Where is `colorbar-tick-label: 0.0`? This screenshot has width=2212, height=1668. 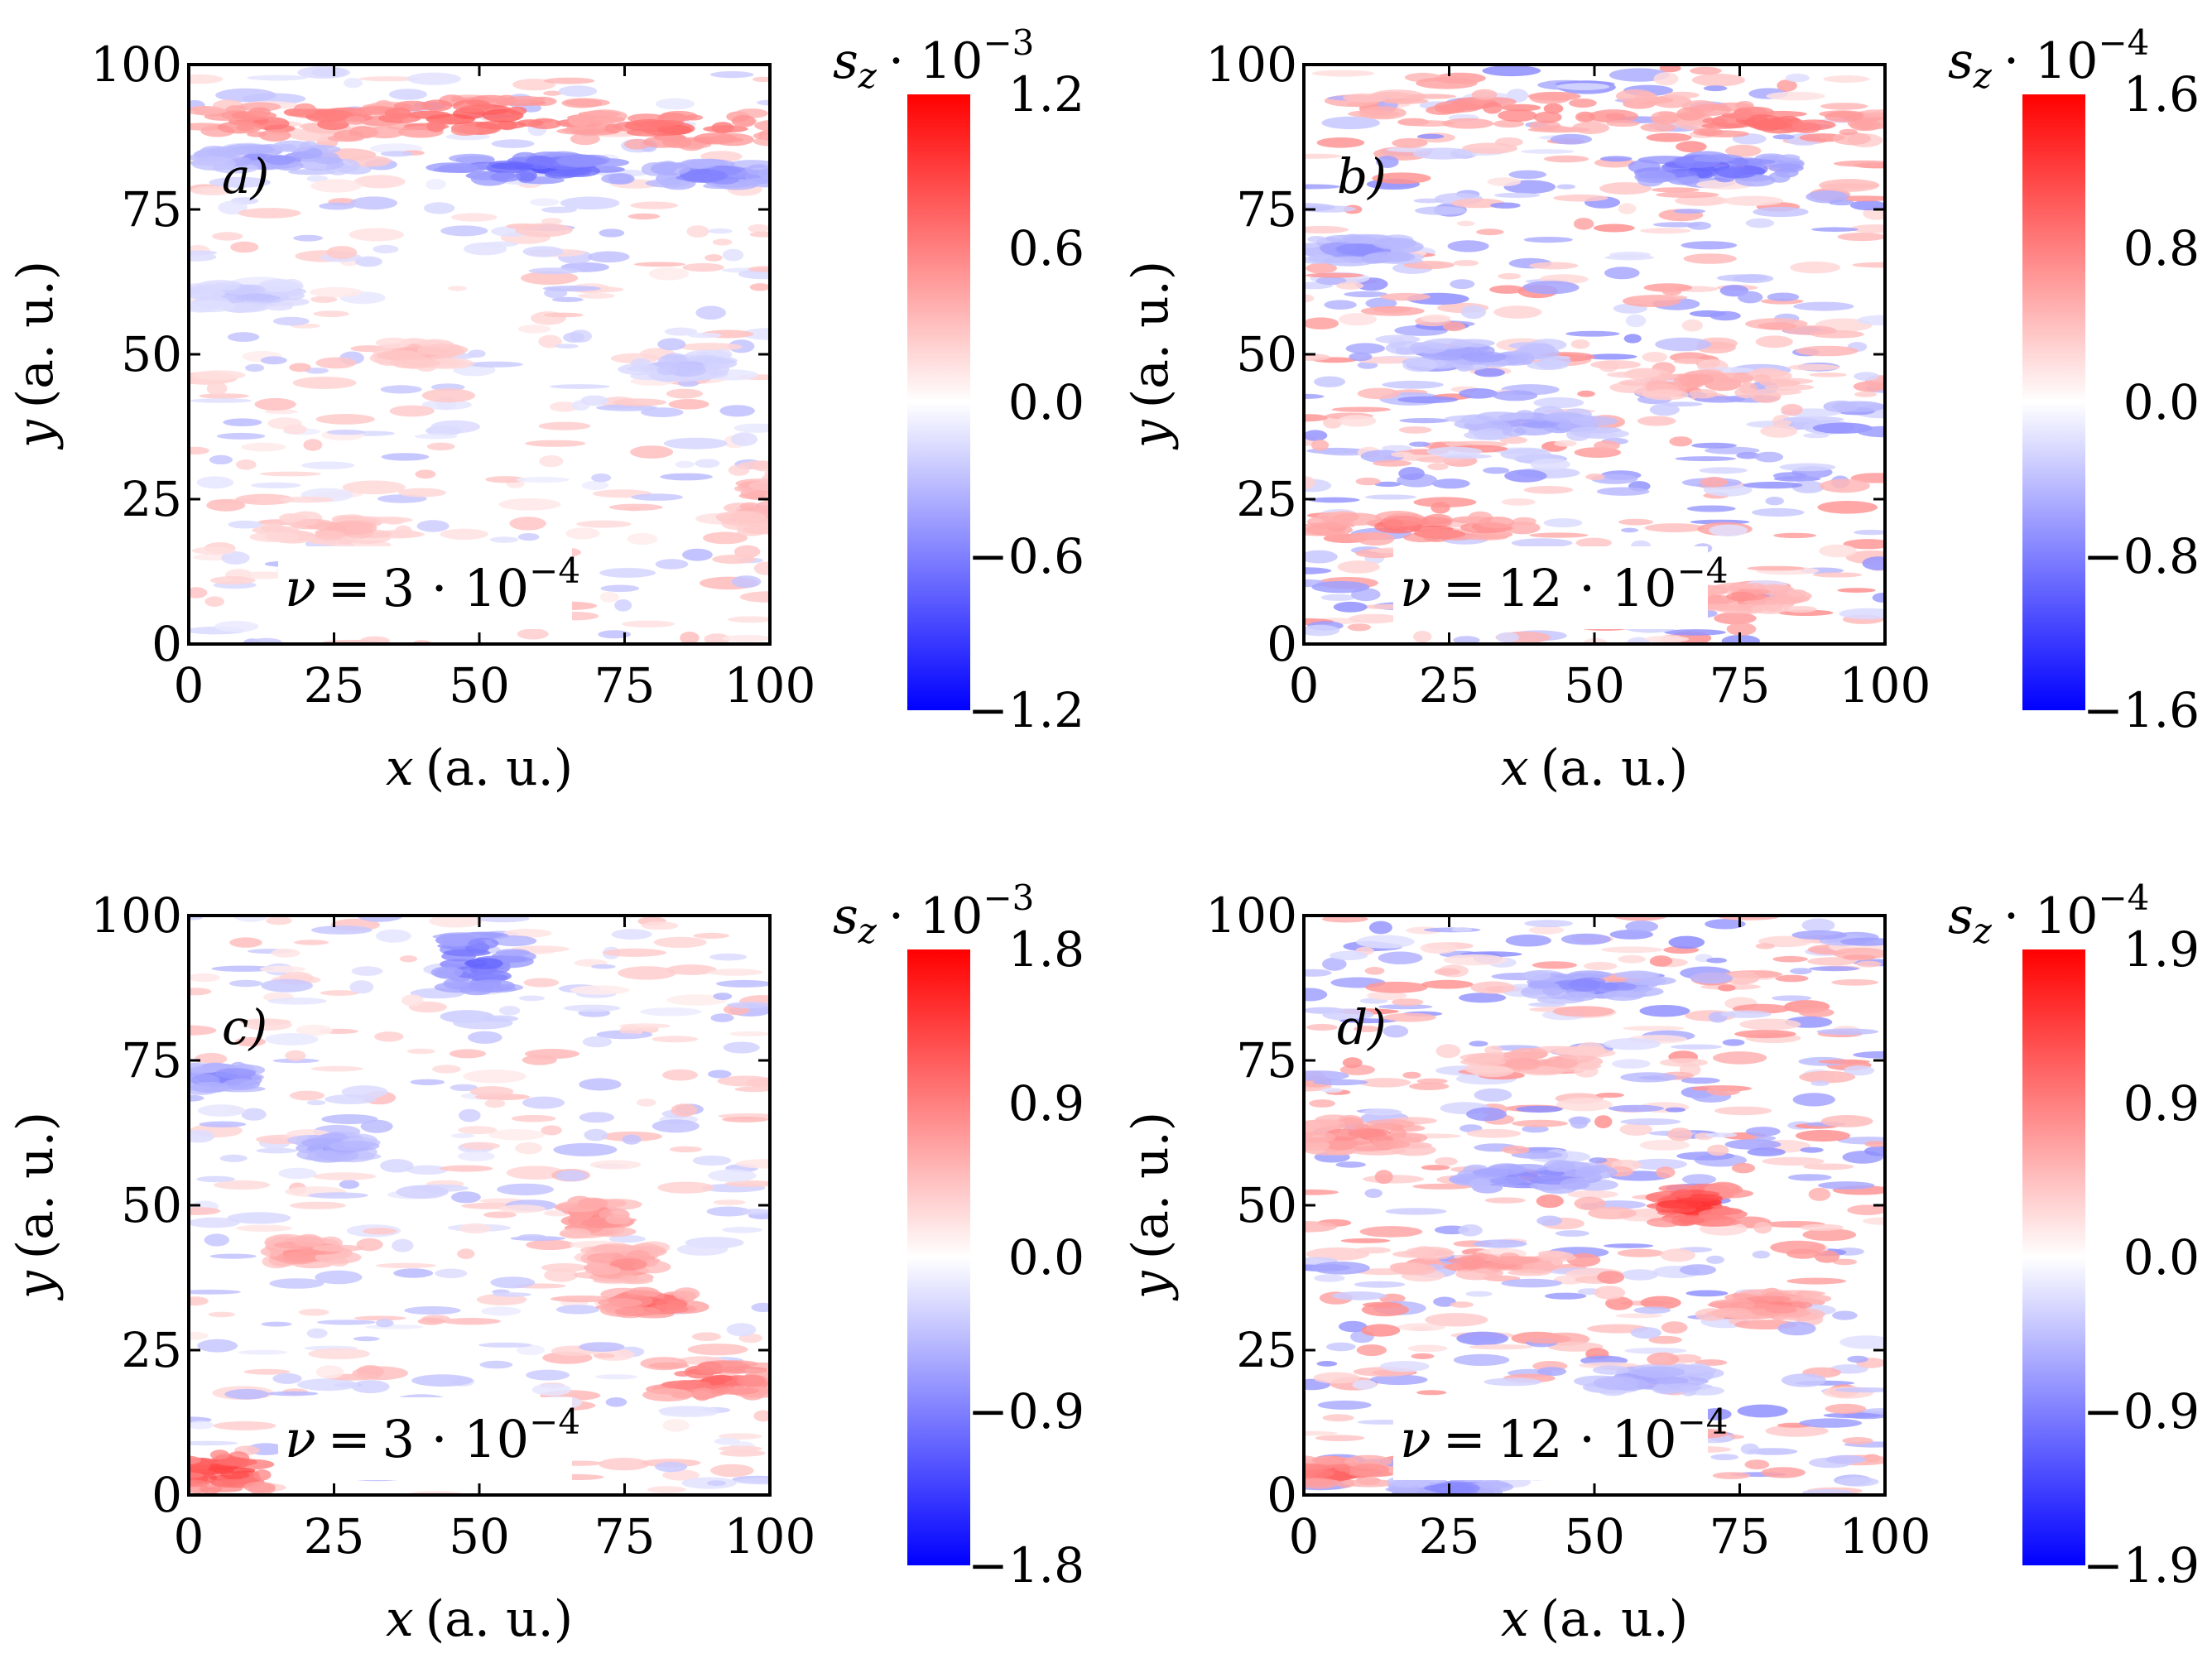 colorbar-tick-label: 0.0 is located at coordinates (1046, 402).